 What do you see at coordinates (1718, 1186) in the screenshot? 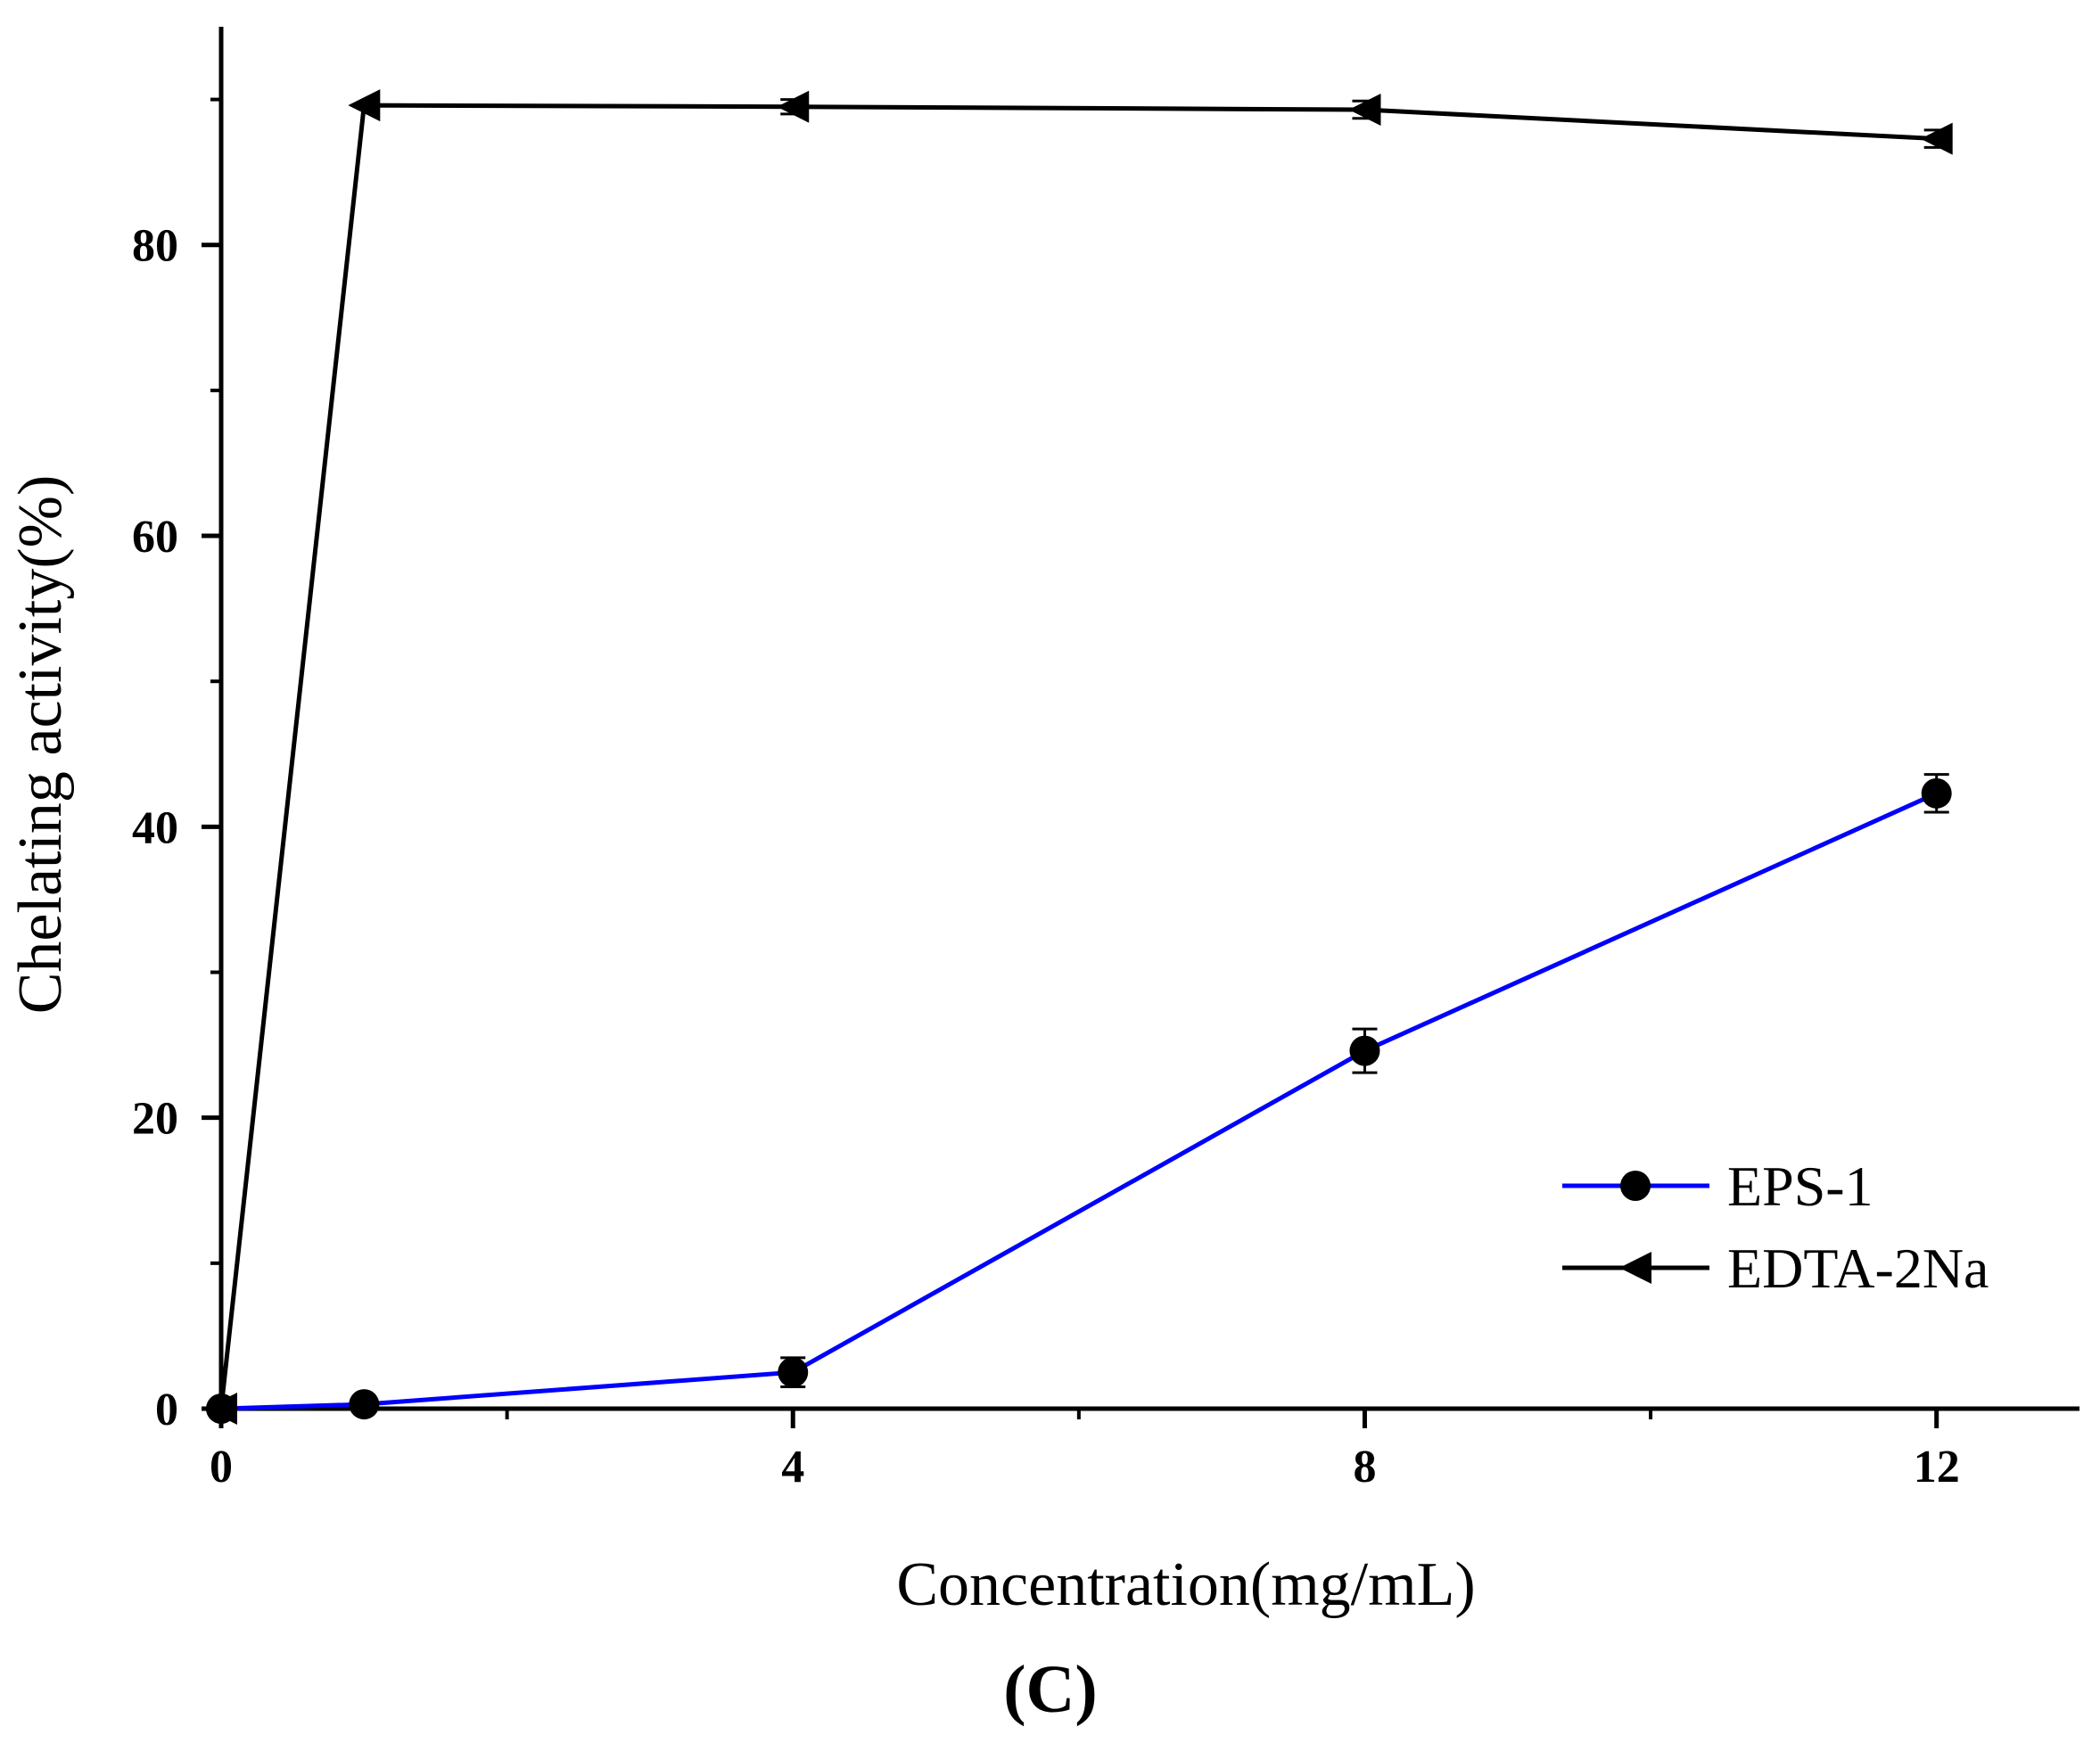
I see `legend-item: EPS-1` at bounding box center [1718, 1186].